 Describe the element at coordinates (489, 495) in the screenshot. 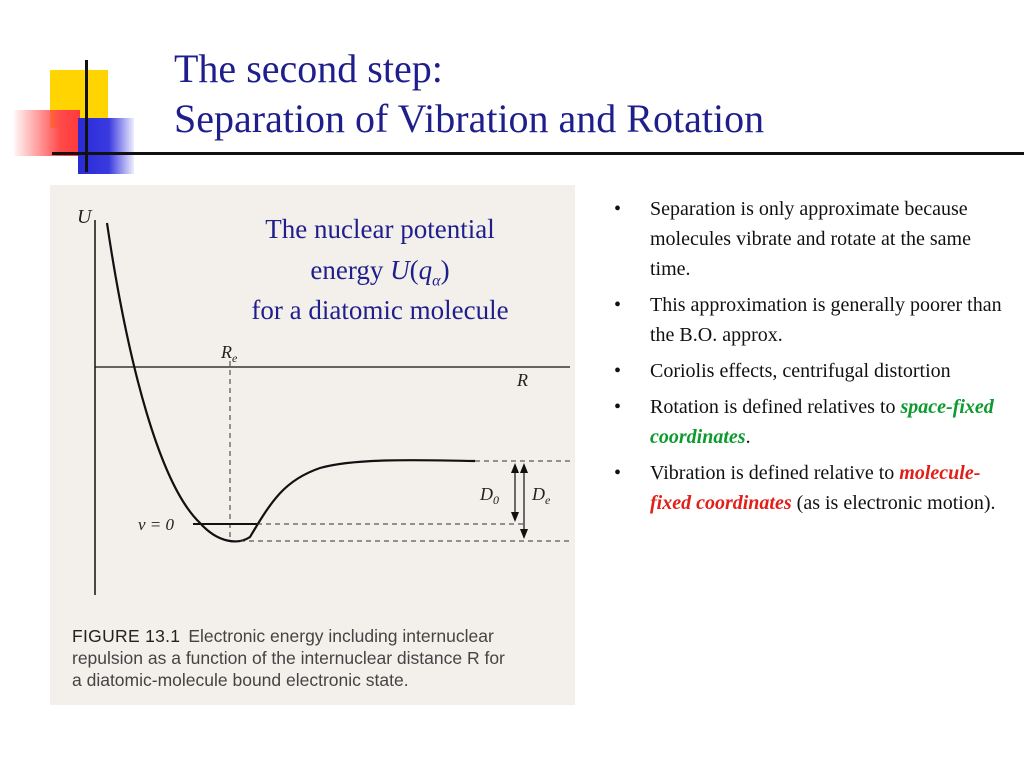

I see `d0-label: D0` at that location.